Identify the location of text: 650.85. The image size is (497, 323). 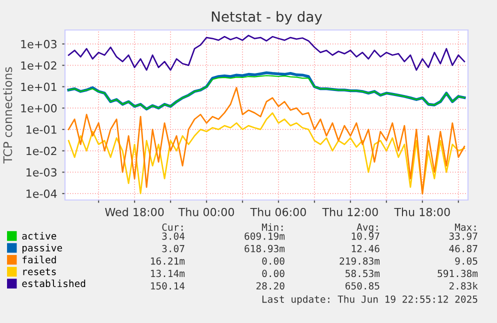
(363, 286).